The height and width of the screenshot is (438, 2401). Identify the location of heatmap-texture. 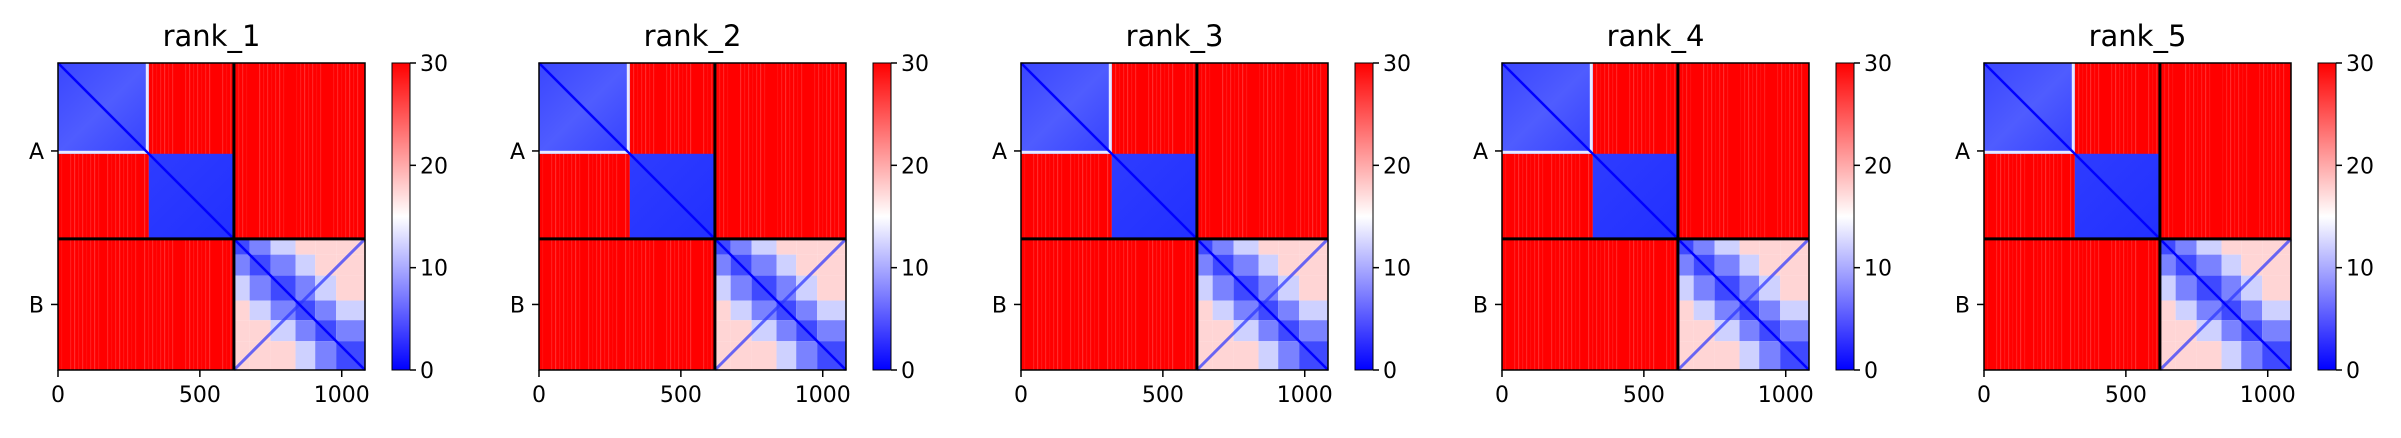
(2136, 216).